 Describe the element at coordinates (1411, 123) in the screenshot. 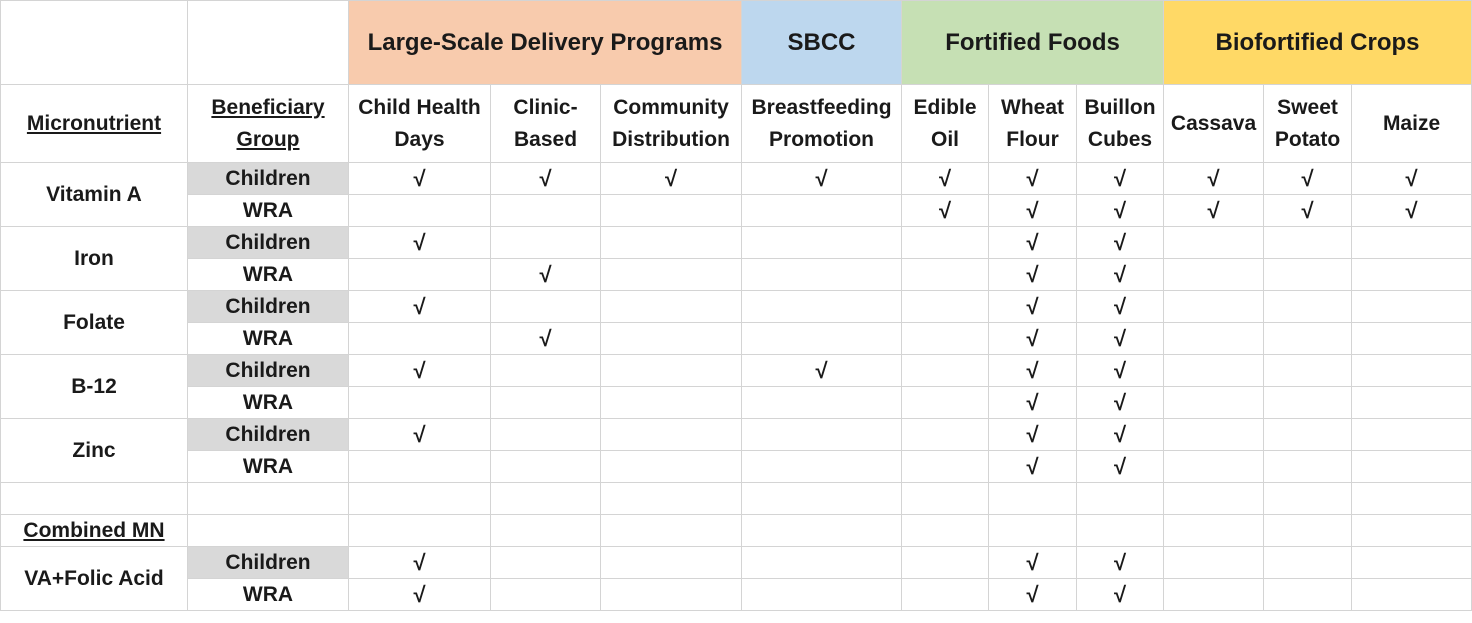

I see `column-header: Maize` at that location.